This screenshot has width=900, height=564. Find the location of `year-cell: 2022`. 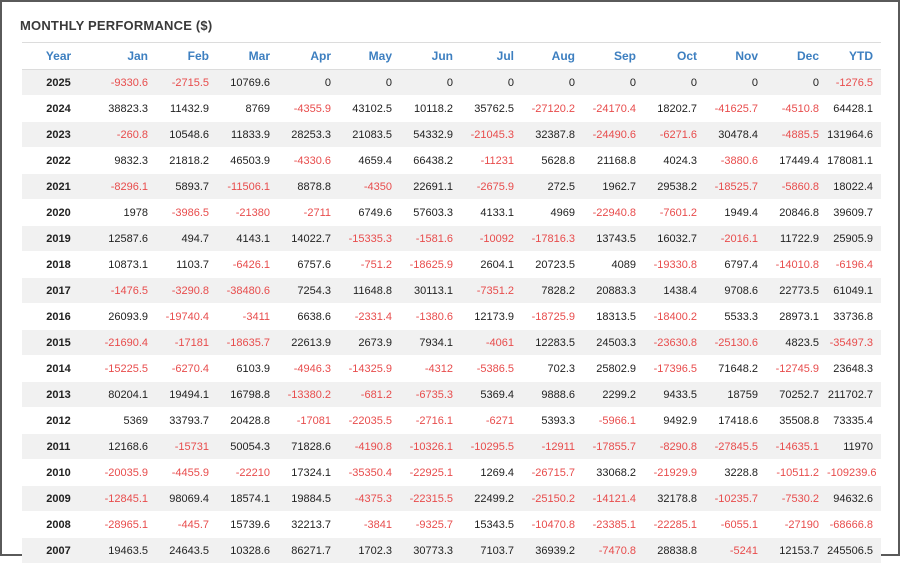

year-cell: 2022 is located at coordinates (58, 160).